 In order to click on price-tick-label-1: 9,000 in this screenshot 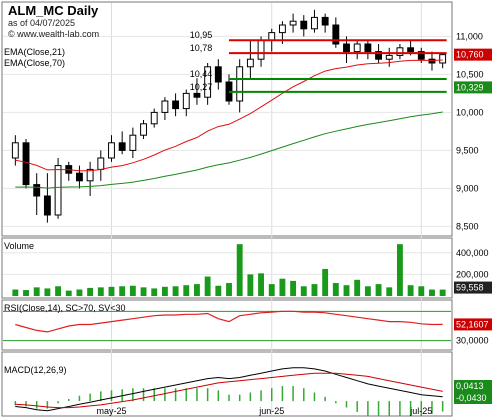, I will do `click(467, 188)`.